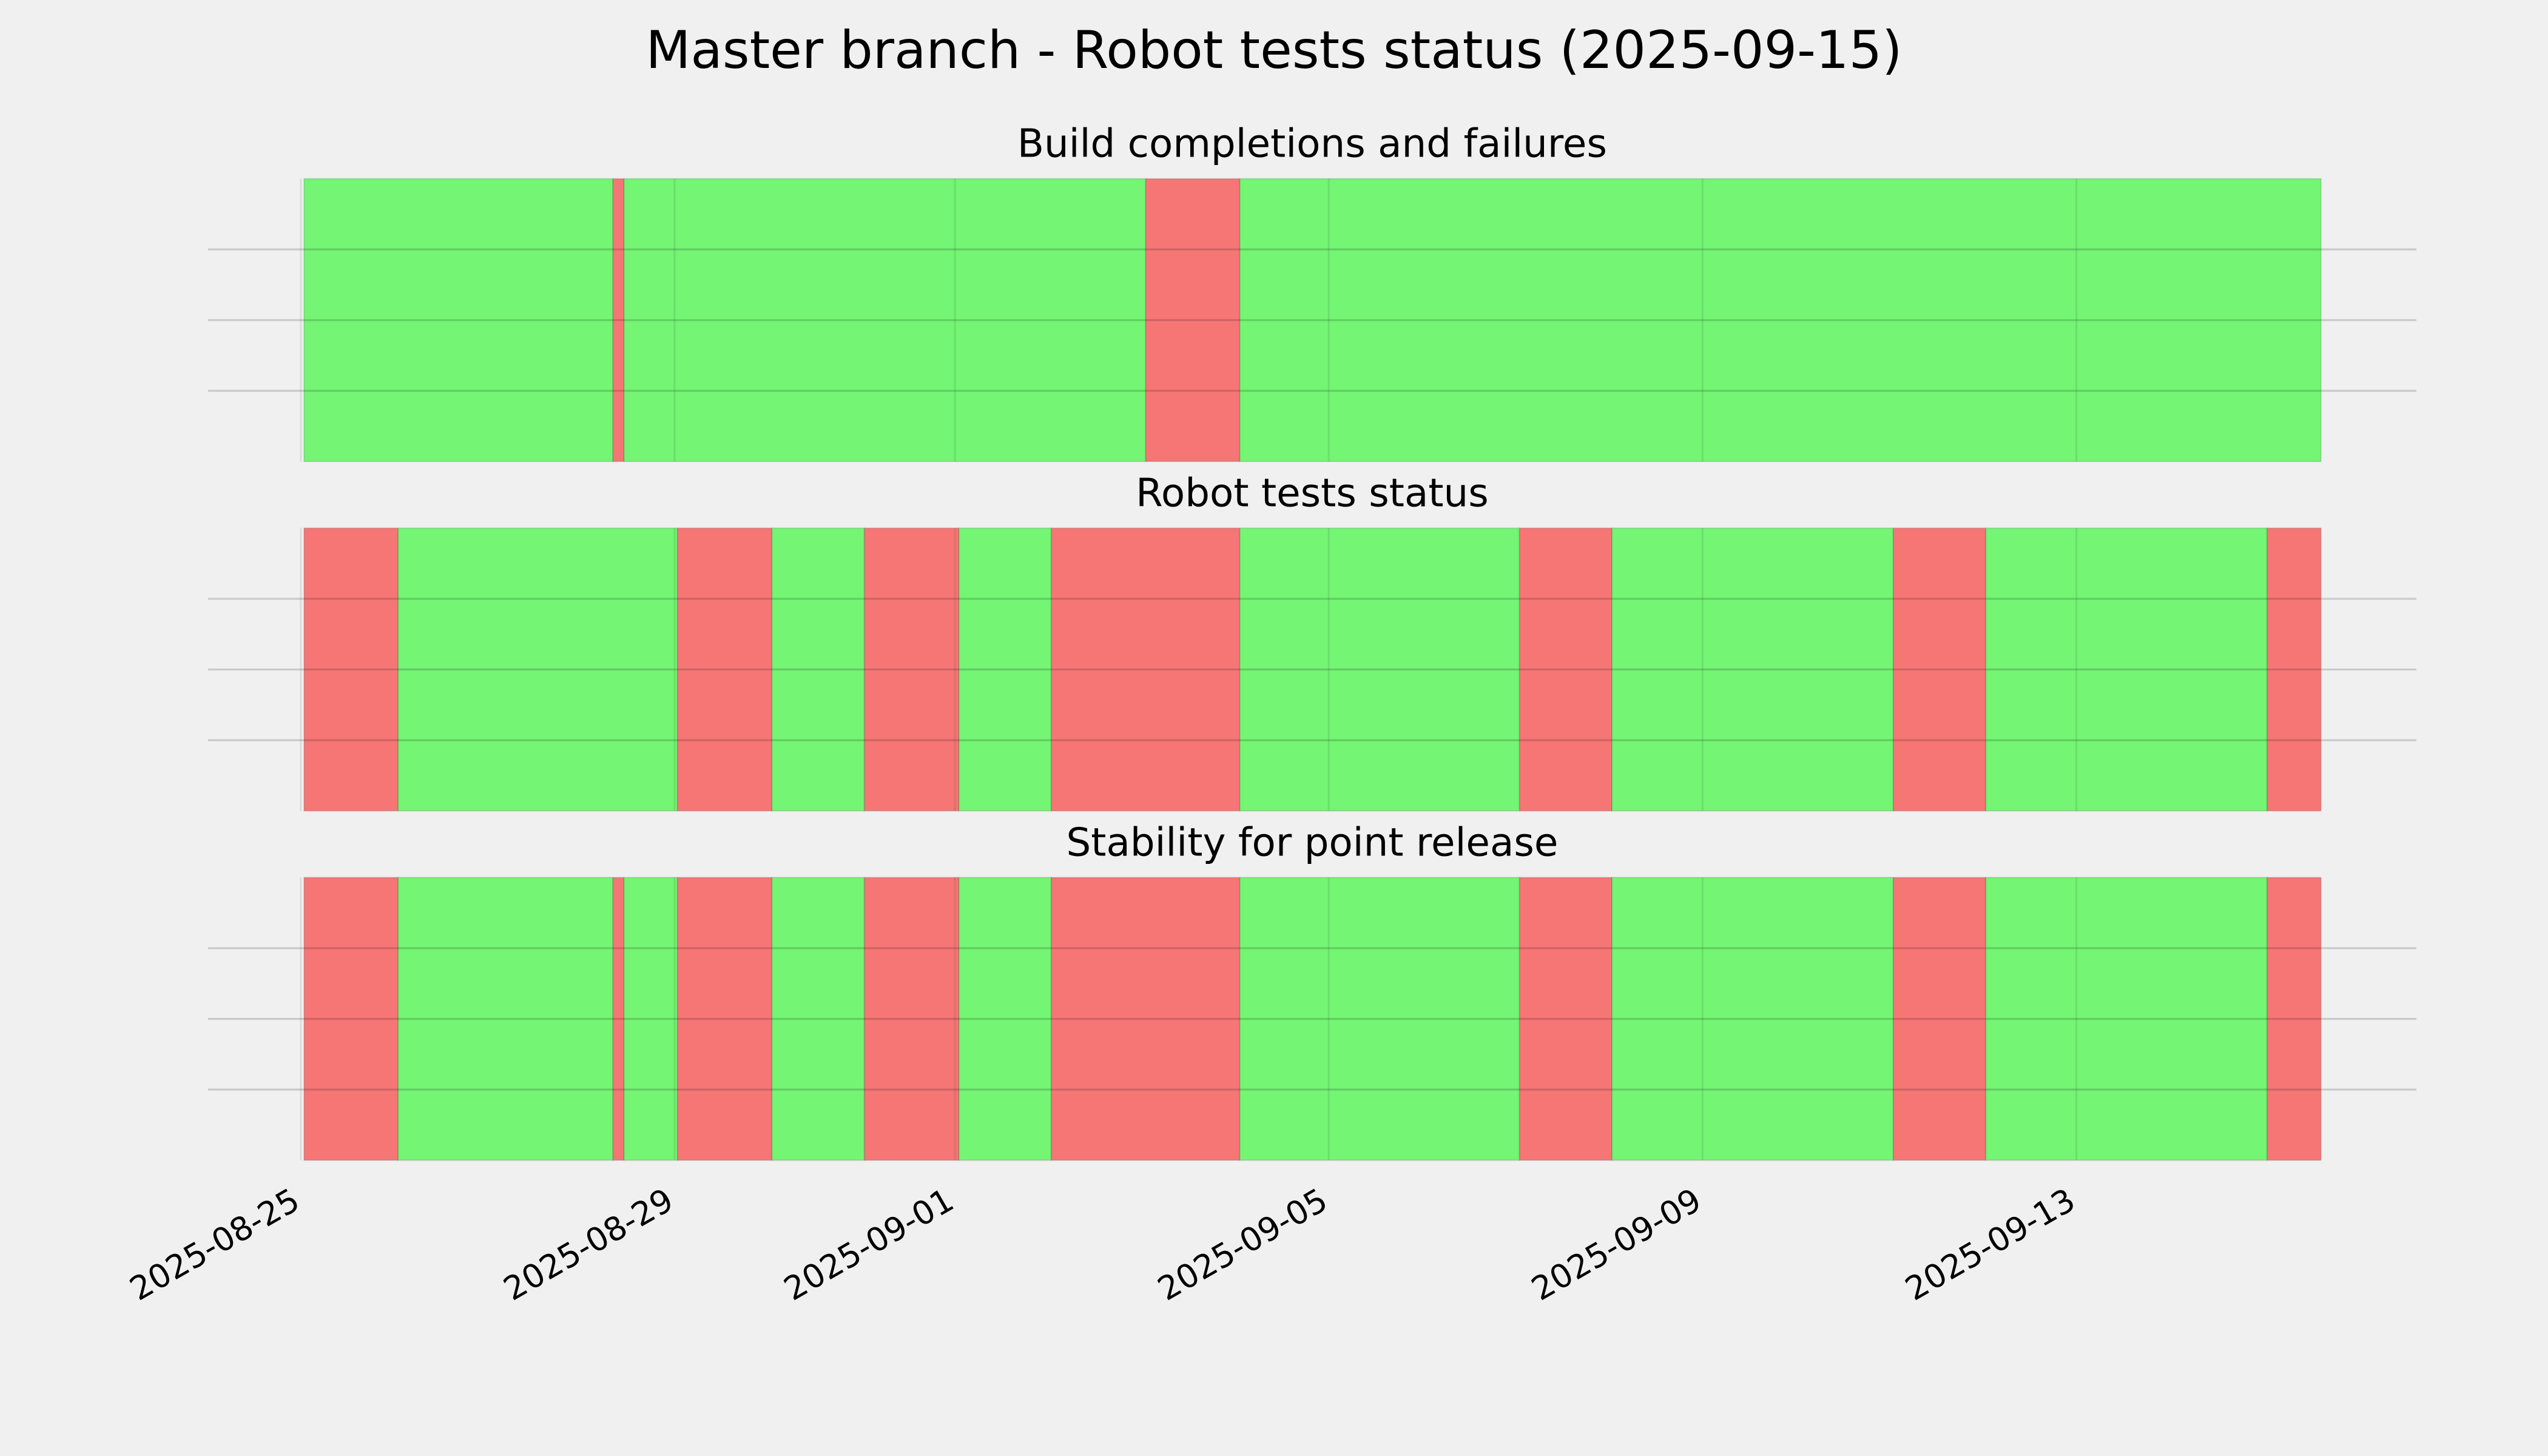  I want to click on panel-title: Robot tests status, so click(1312, 493).